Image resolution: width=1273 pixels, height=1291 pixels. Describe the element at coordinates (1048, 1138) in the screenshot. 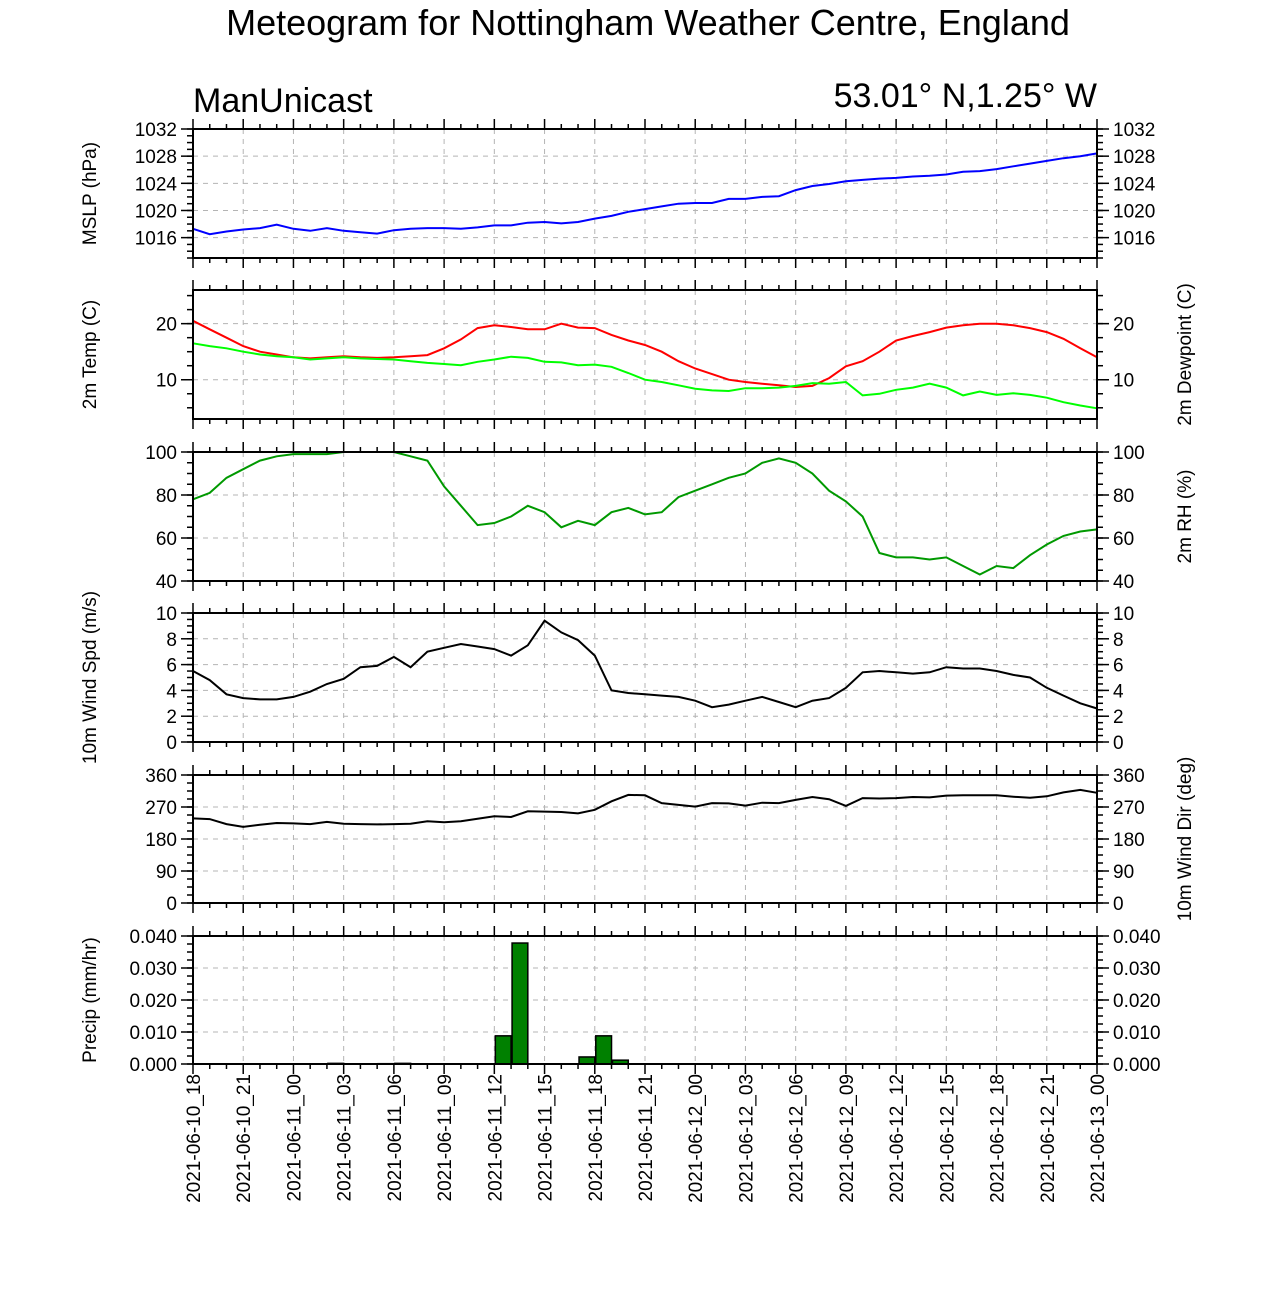

I see `x-tick-label: 2021-06-12_21` at that location.